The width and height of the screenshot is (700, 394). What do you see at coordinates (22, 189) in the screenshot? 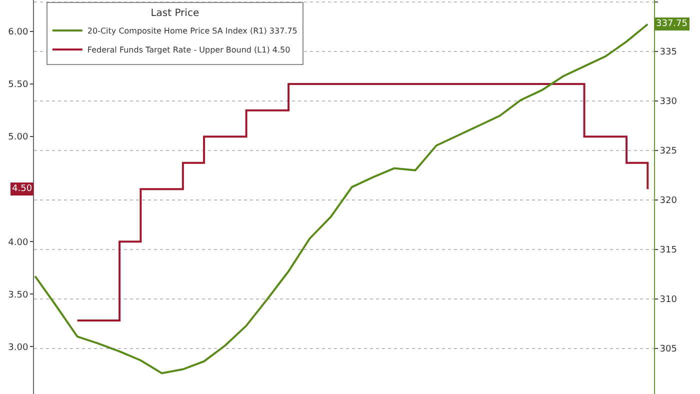
I see `text: 4.50` at bounding box center [22, 189].